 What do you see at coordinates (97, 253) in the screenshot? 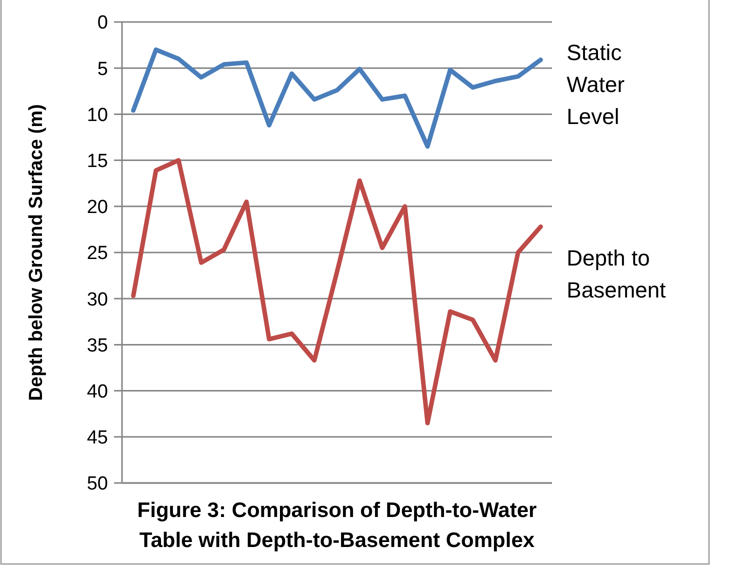
I see `y-tick-label: 25` at bounding box center [97, 253].